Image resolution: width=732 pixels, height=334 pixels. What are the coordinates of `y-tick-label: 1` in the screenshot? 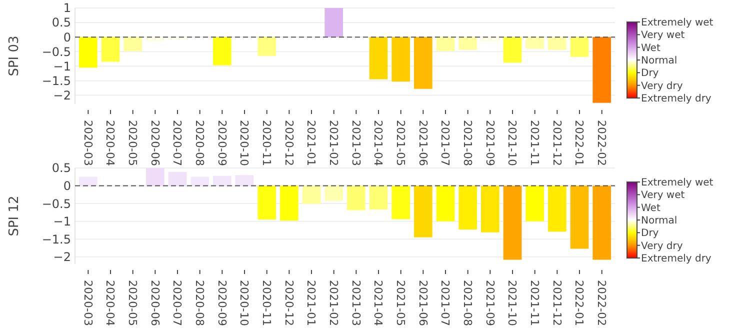 It's located at (67, 8).